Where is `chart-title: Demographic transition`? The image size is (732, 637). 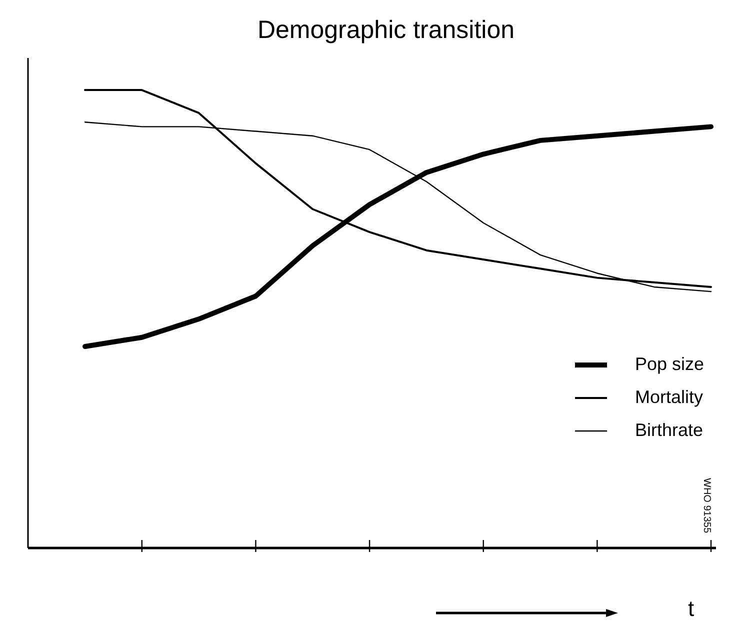 chart-title: Demographic transition is located at coordinates (386, 30).